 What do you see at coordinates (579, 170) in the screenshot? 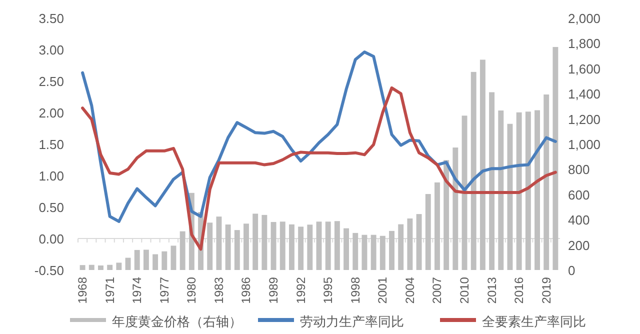
I see `y2-tick-label: 800` at bounding box center [579, 170].